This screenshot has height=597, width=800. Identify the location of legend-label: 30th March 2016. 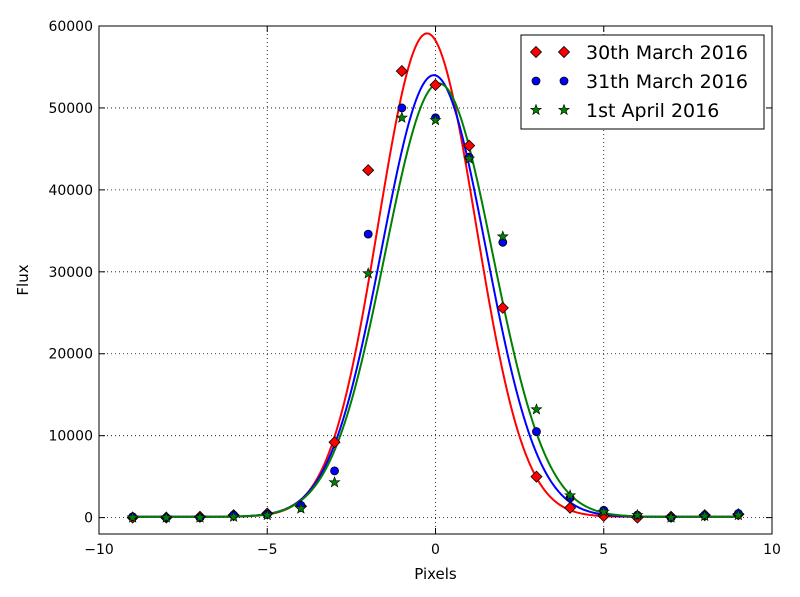
(667, 53).